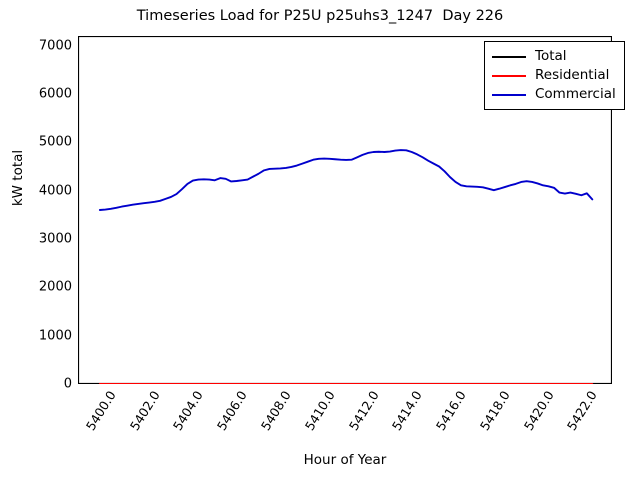  I want to click on y-tick-label: 6000, so click(55, 94).